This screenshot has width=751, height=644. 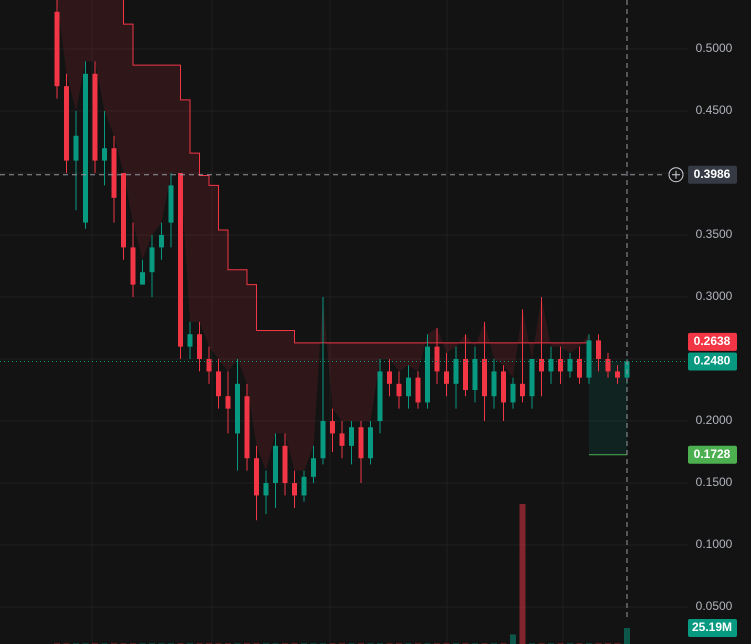 I want to click on volume-label-bg, so click(x=712, y=628).